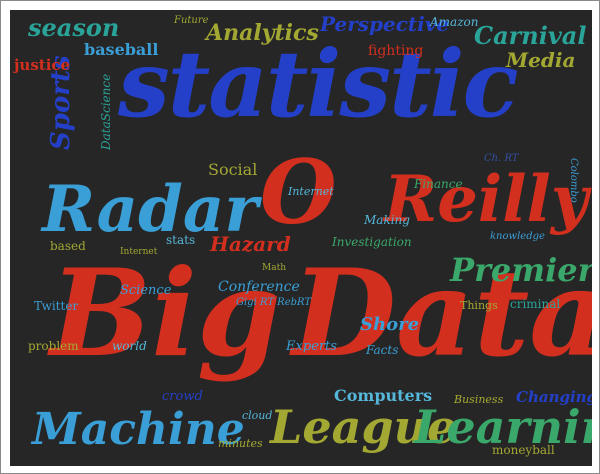  What do you see at coordinates (257, 415) in the screenshot?
I see `word-cloud: cloud` at bounding box center [257, 415].